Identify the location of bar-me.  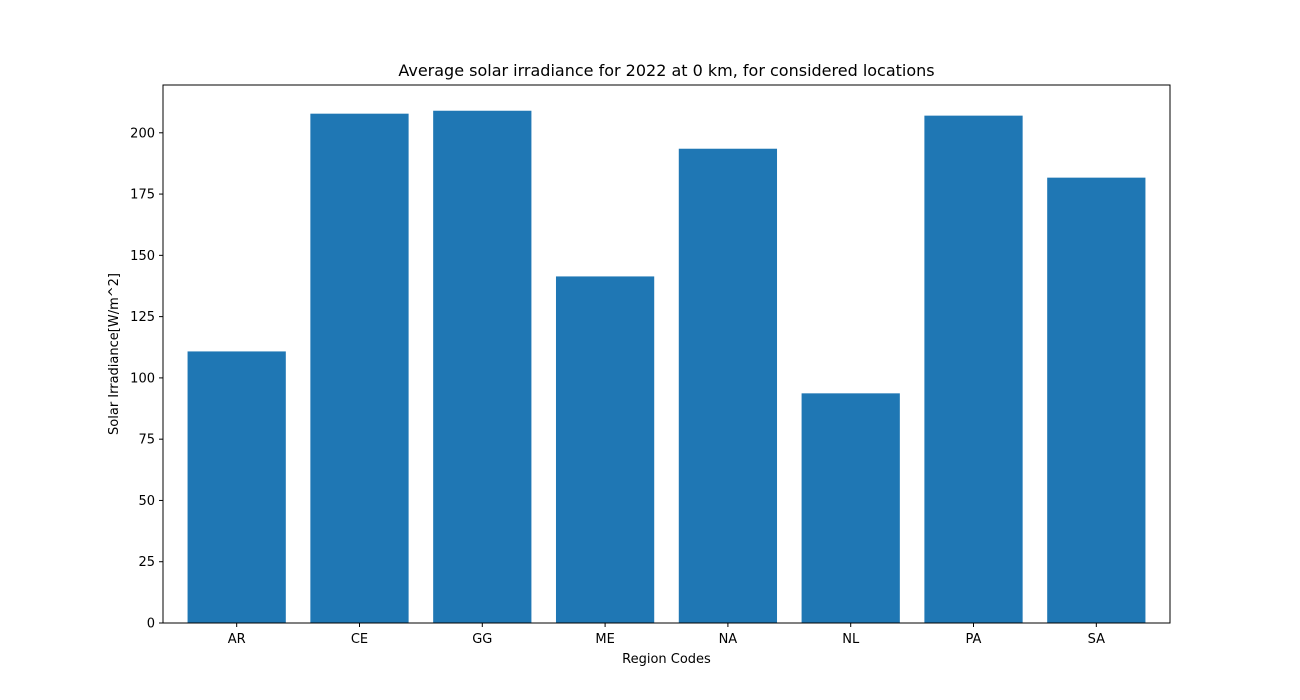
(605, 449).